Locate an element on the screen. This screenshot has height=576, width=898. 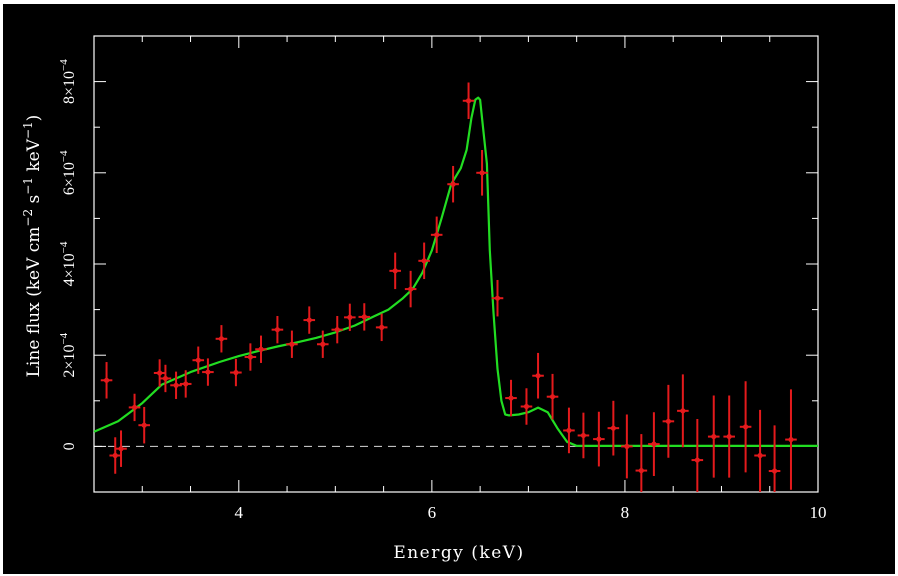
y-tick-label: 8×10−4 is located at coordinates (68, 81).